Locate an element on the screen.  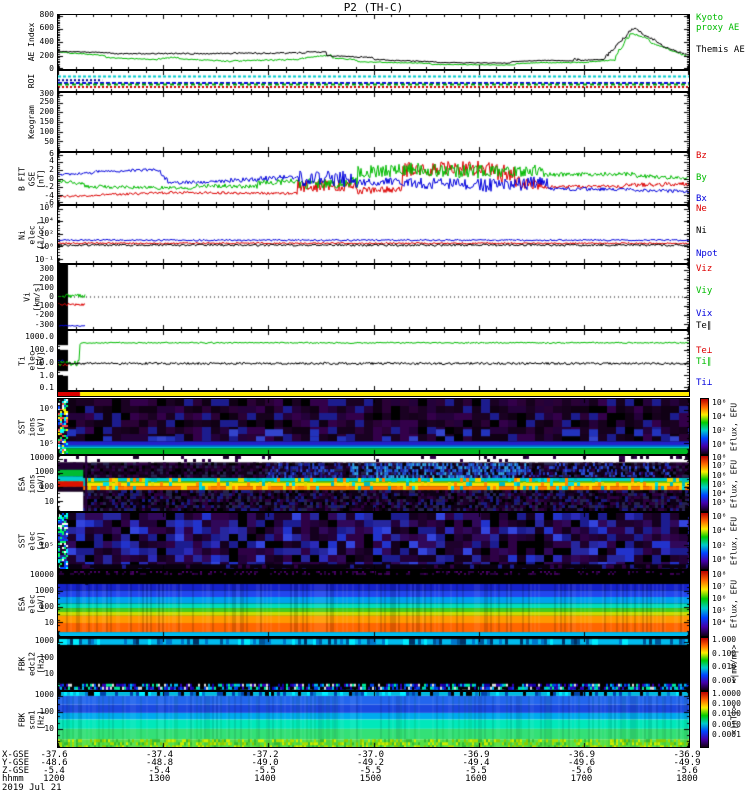
panel-ae is located at coordinates (373, 42).